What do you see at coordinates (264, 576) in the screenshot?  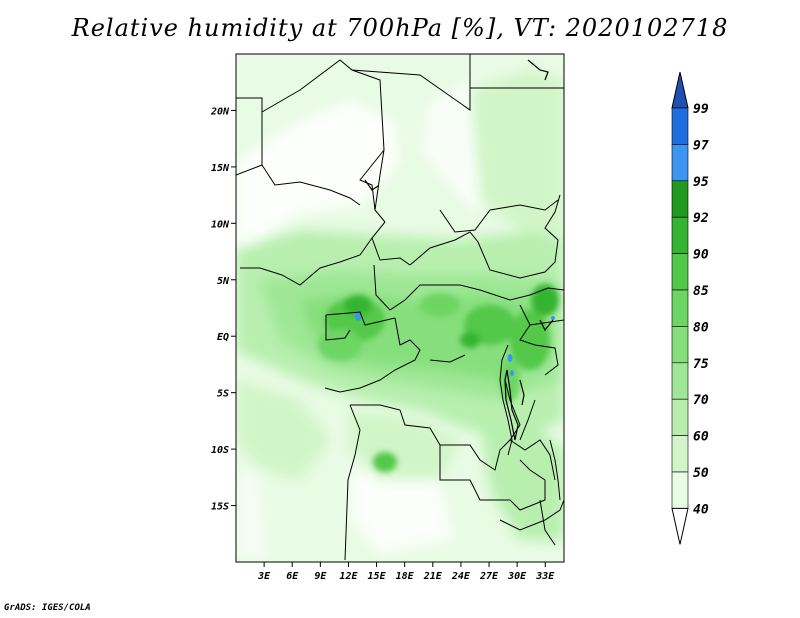 I see `lon-label: 3E` at bounding box center [264, 576].